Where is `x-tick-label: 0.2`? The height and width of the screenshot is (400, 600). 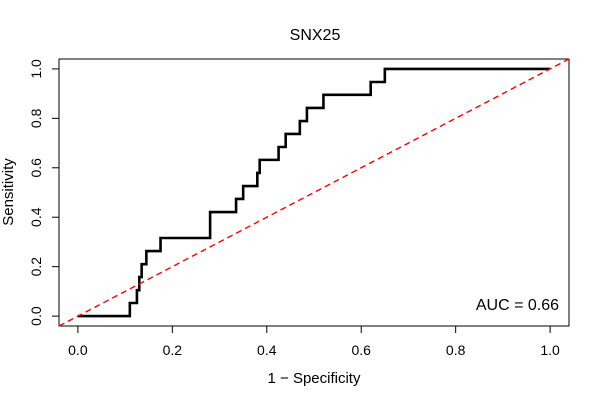 x-tick-label: 0.2 is located at coordinates (173, 350).